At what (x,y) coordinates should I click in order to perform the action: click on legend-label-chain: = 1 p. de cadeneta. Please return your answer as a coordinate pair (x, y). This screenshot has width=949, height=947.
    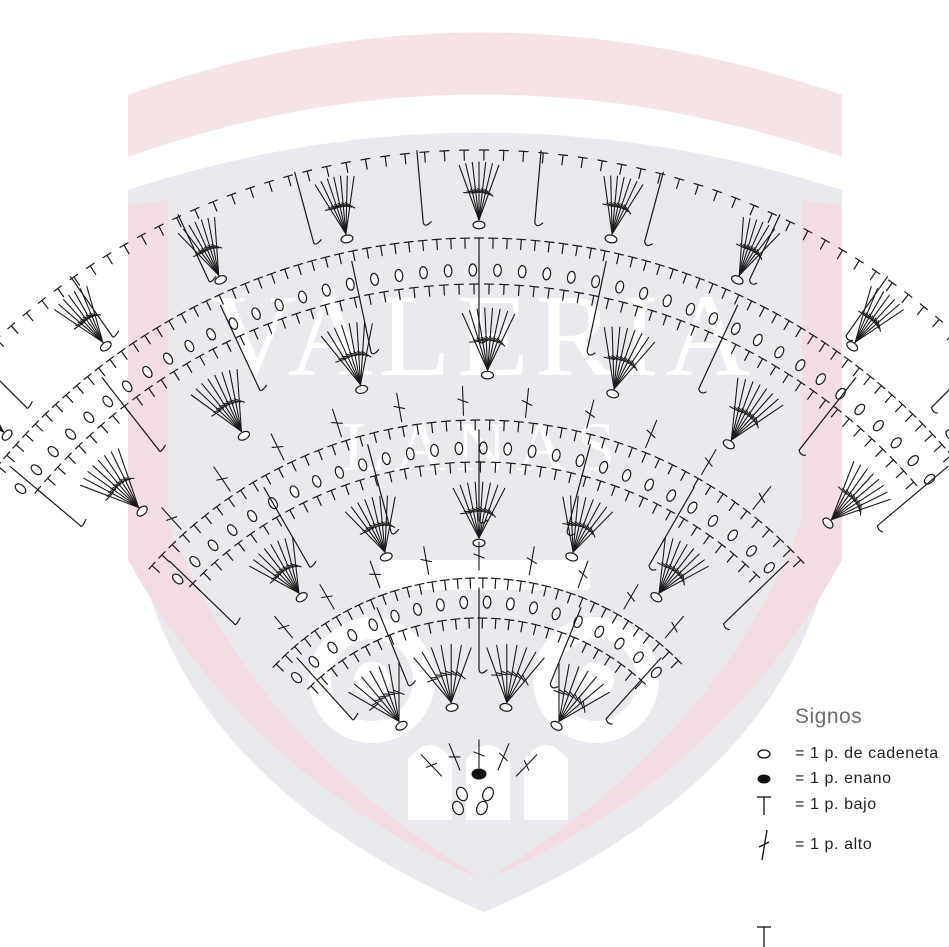
    Looking at the image, I should click on (867, 754).